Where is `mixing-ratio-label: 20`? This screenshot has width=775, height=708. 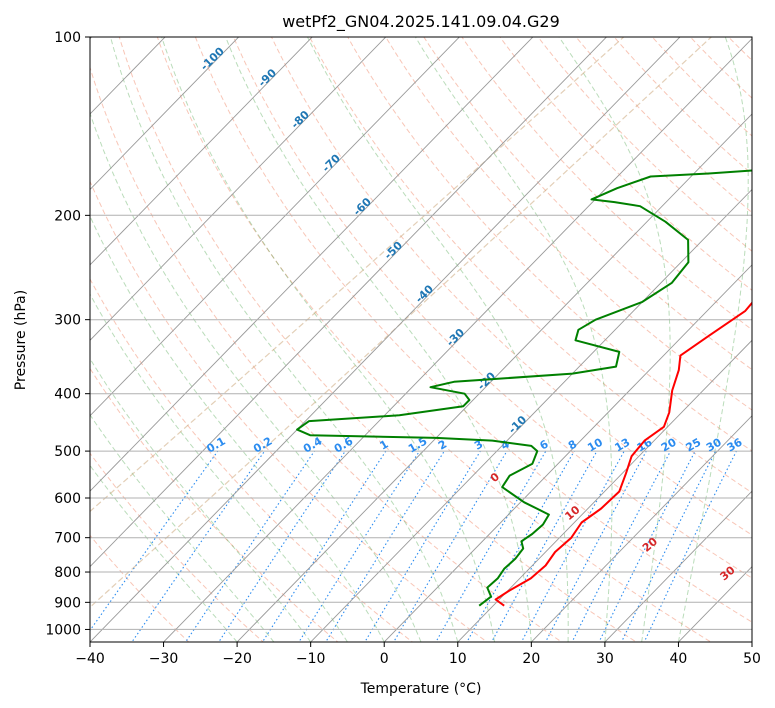
mixing-ratio-label: 20 is located at coordinates (669, 444).